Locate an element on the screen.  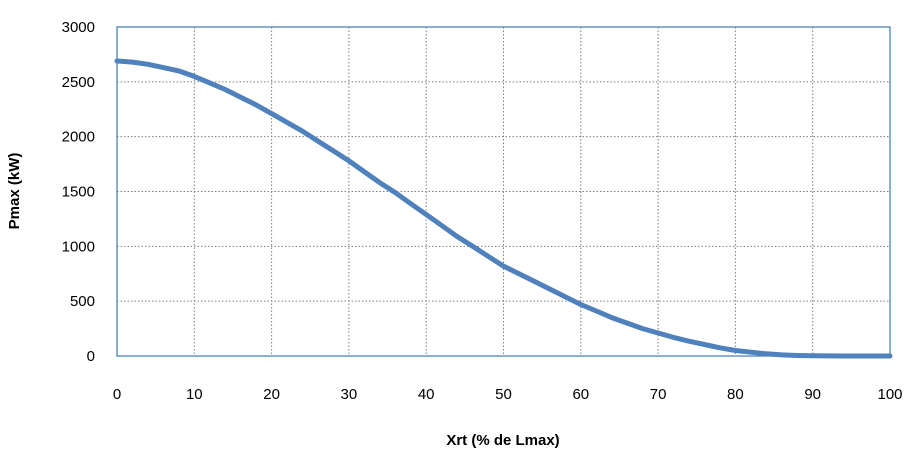
y-tick-label: 1500 is located at coordinates (78, 192).